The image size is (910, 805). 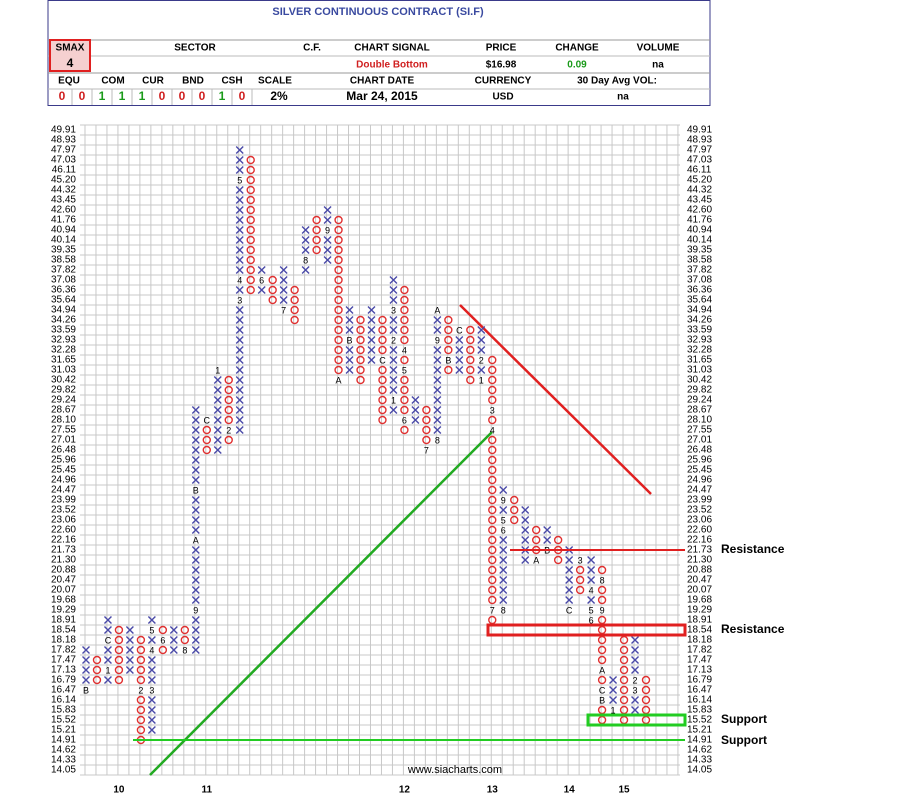 What do you see at coordinates (699, 690) in the screenshot?
I see `y-tick-label-right: 16.47` at bounding box center [699, 690].